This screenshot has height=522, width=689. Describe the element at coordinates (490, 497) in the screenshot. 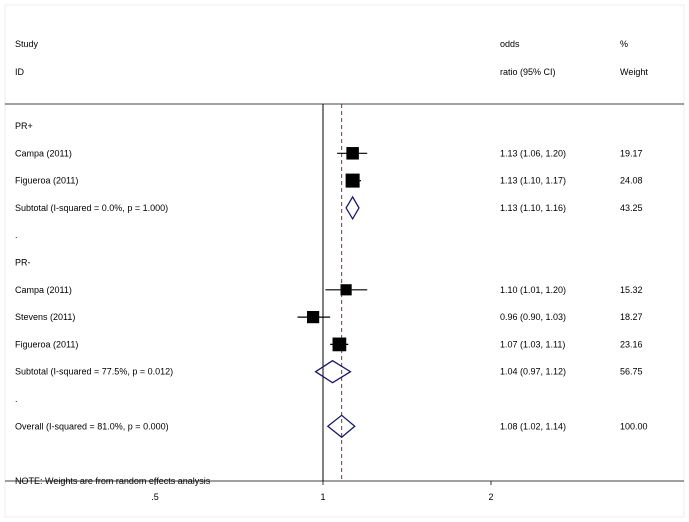

I see `x-tick-label-2: 2` at that location.